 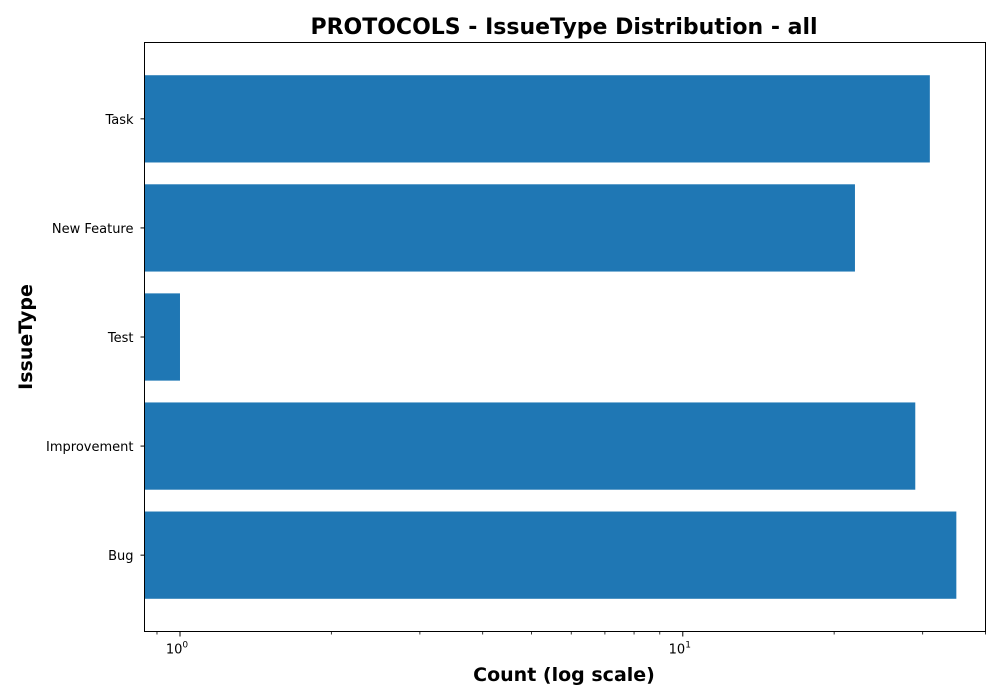 I want to click on bar-bug, so click(x=550, y=555).